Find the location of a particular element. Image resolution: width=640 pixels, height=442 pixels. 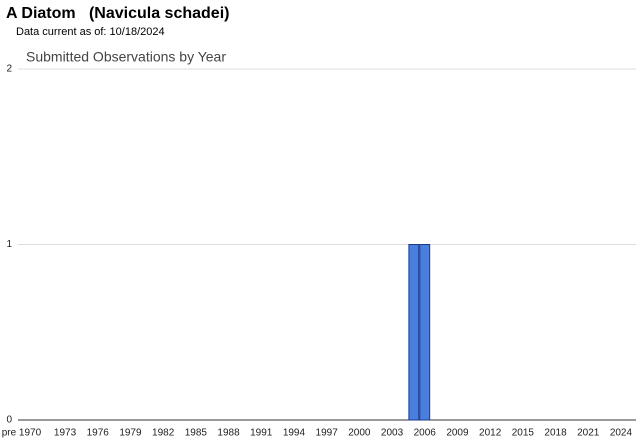

page-title: A Diatom (Navicula schadei) is located at coordinates (118, 13).